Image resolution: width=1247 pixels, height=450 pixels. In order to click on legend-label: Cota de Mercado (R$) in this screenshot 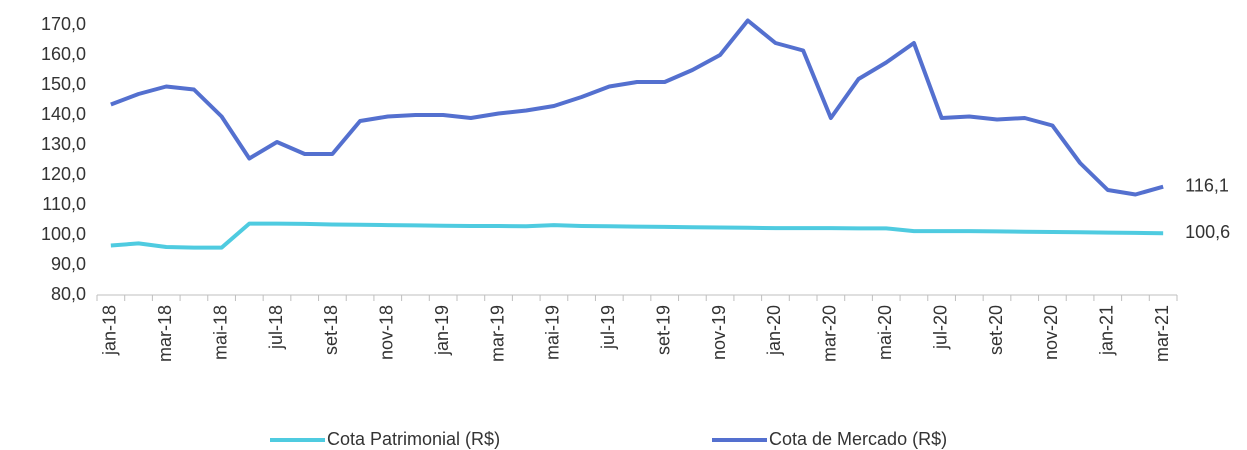, I will do `click(858, 439)`.